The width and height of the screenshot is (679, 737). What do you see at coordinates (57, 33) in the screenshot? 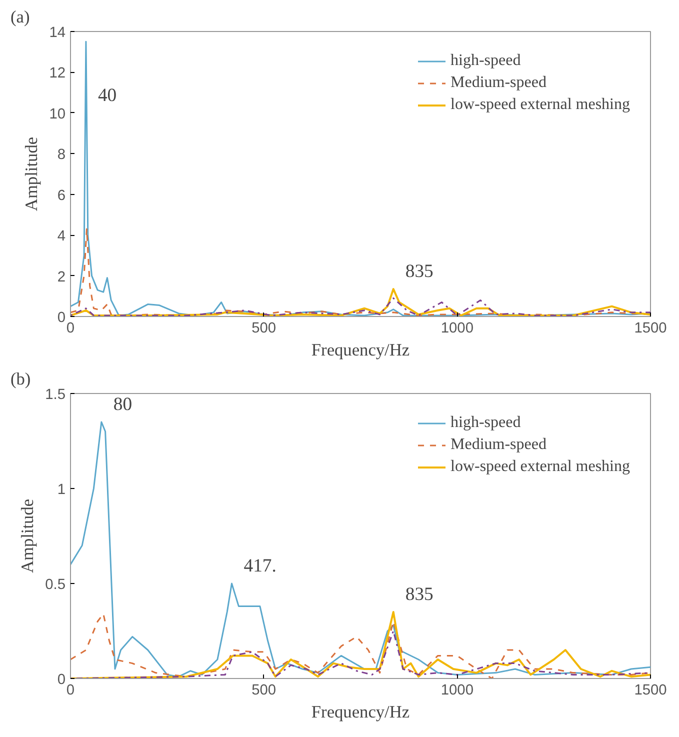
I see `y-tick-label: 14` at bounding box center [57, 33].